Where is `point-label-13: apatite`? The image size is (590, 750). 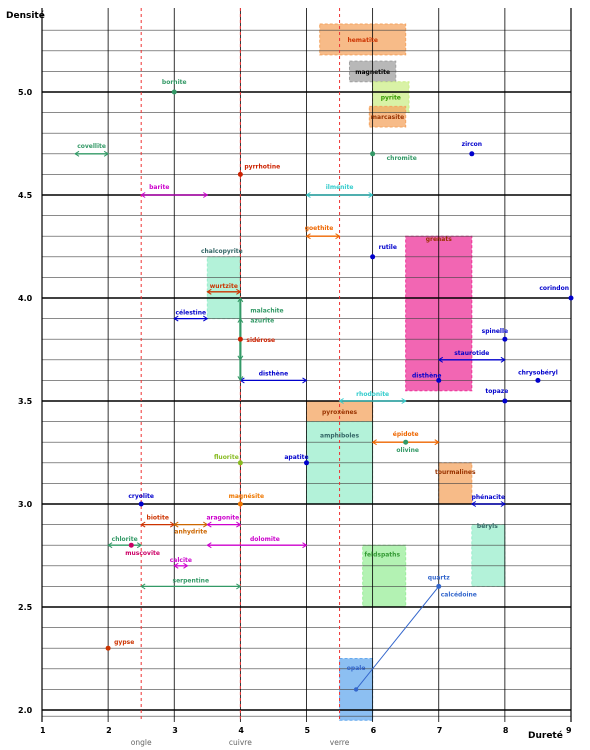 point-label-13: apatite is located at coordinates (296, 457).